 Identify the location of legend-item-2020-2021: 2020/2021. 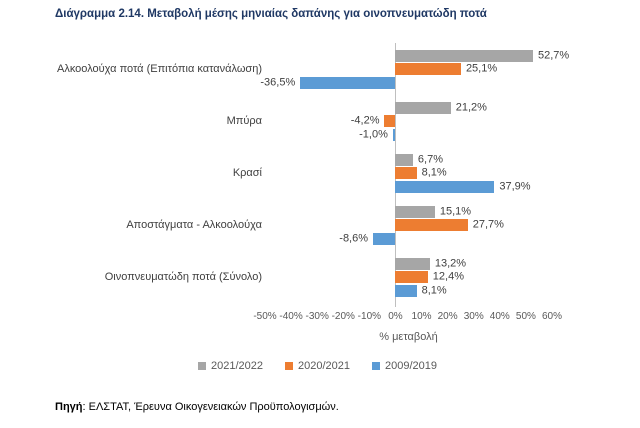
(317, 366).